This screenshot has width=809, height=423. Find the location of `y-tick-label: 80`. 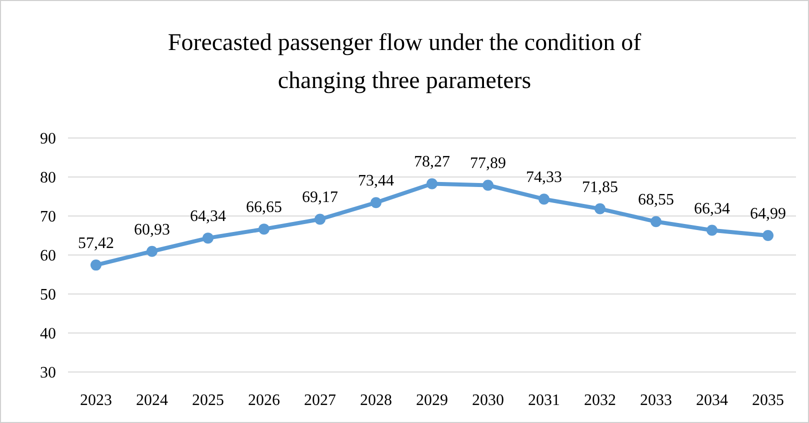

y-tick-label: 80 is located at coordinates (48, 178).